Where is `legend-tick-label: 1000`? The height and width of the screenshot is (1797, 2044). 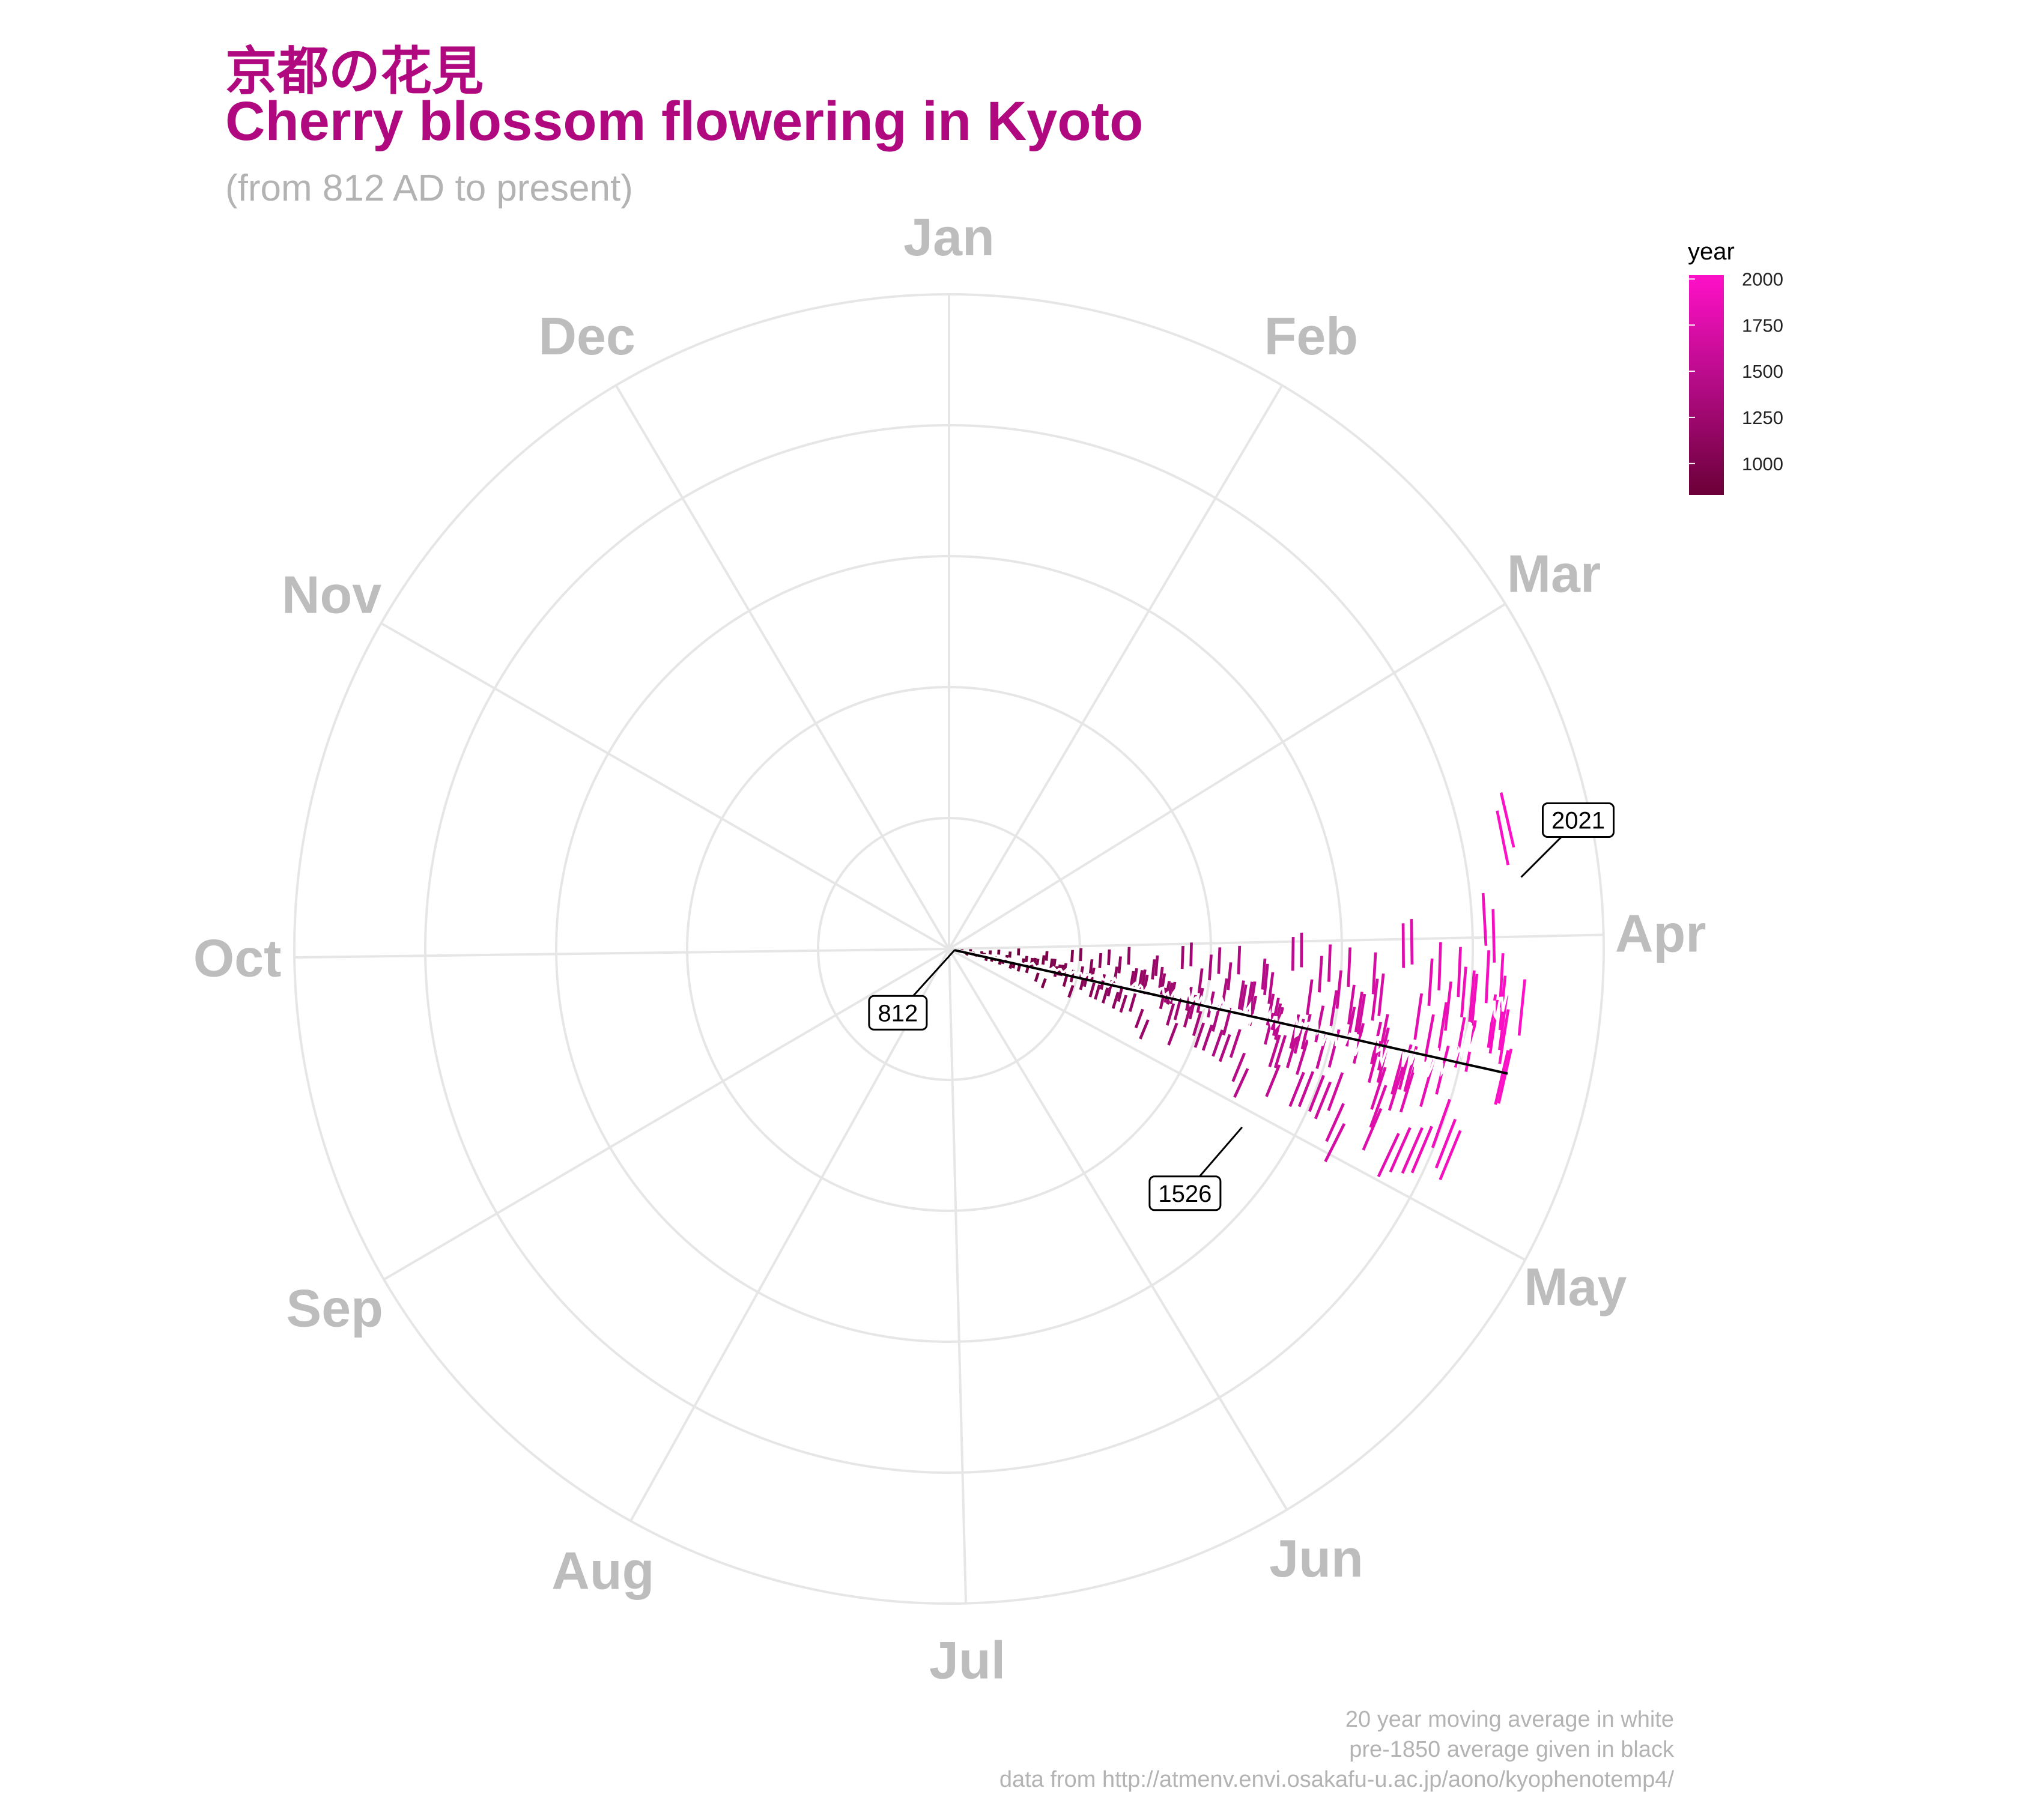
legend-tick-label: 1000 is located at coordinates (1763, 463).